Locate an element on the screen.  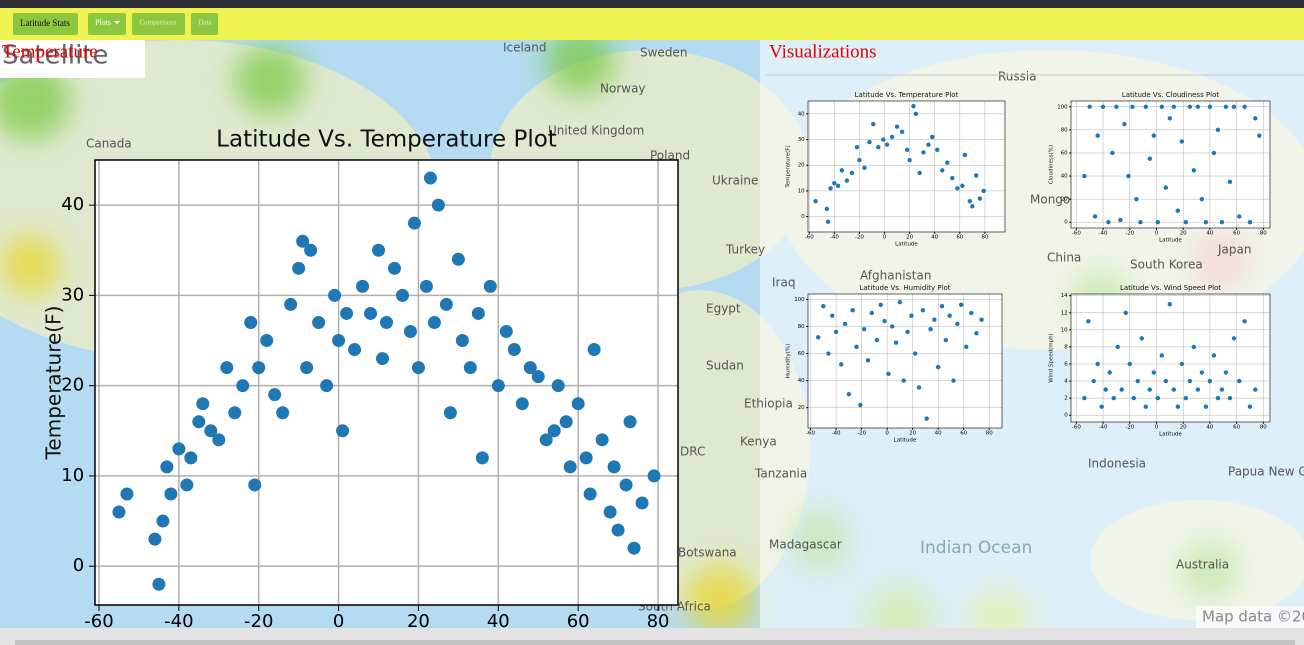
nav-label: Latitude Stats is located at coordinates (45, 23).